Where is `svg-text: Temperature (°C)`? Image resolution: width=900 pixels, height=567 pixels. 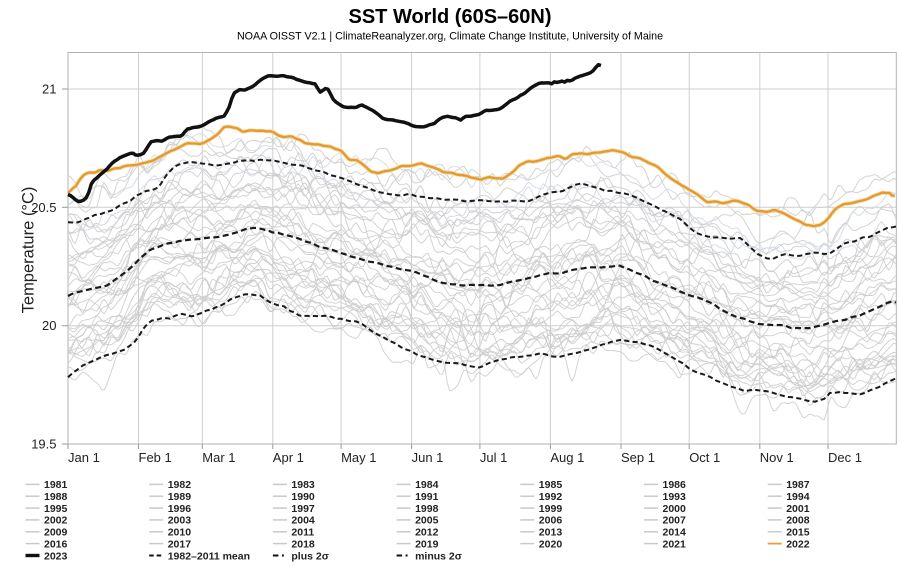
svg-text: Temperature (°C) is located at coordinates (29, 250).